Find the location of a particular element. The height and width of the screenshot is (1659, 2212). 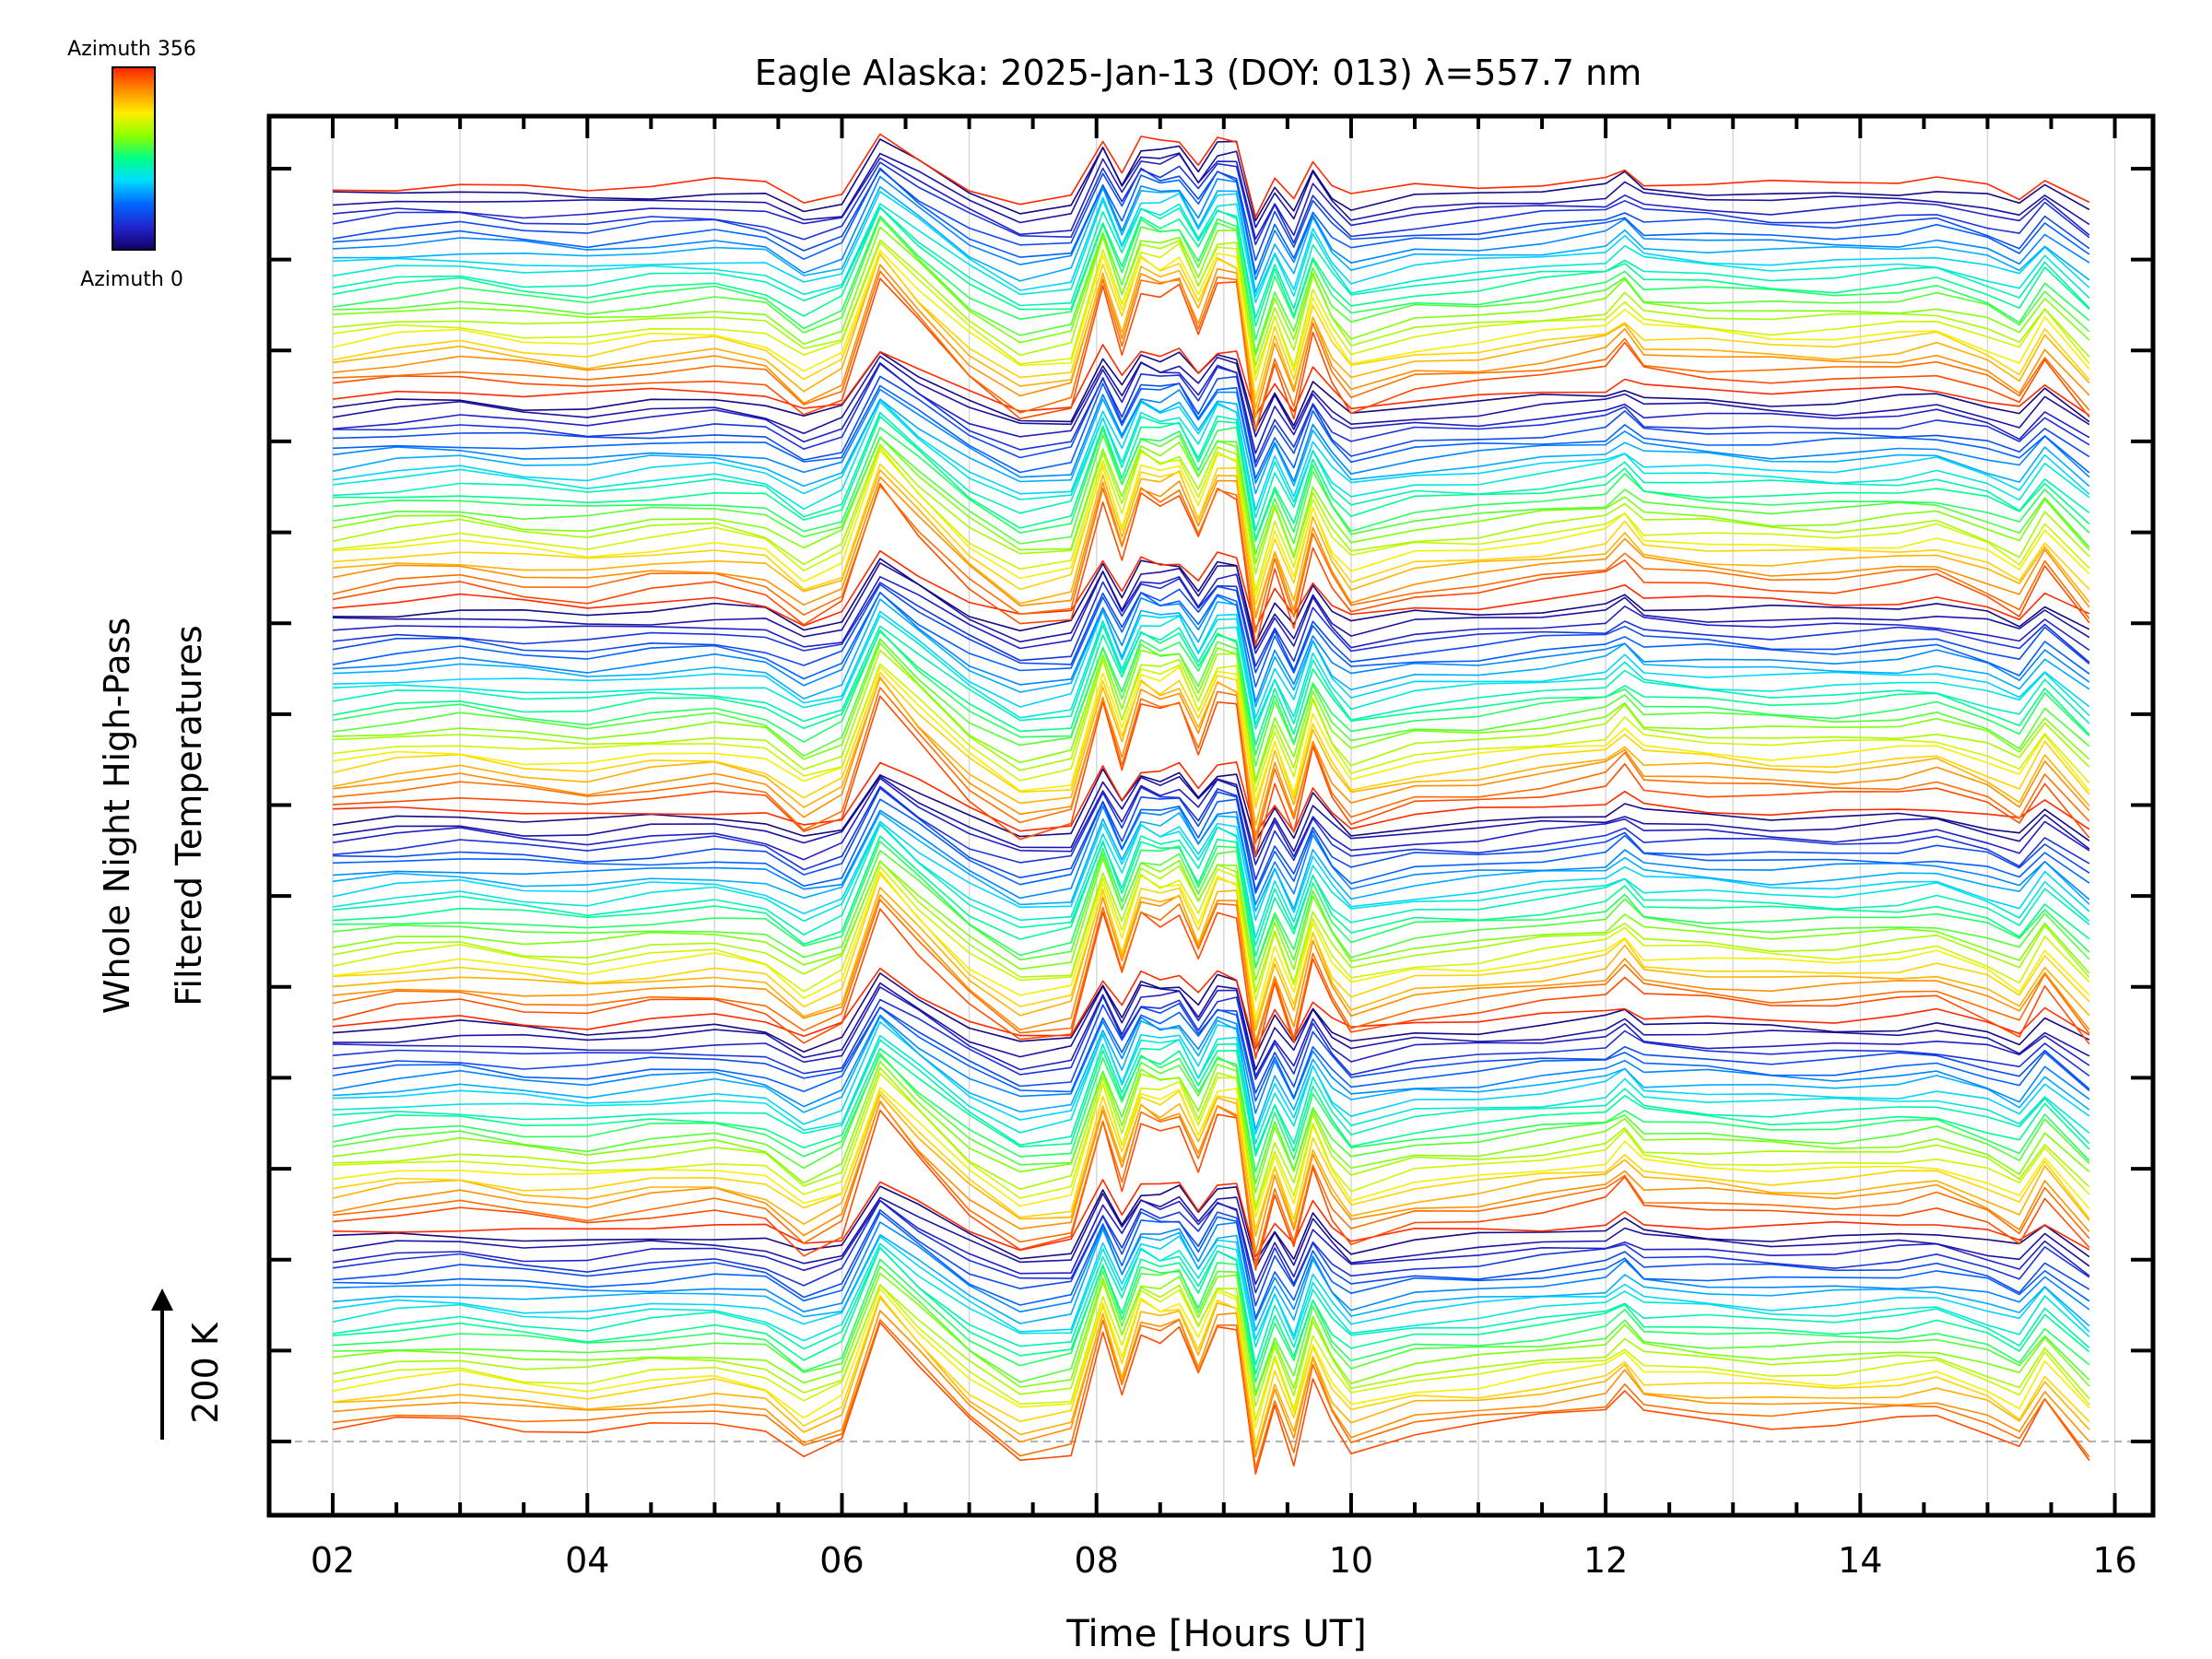

colorbar-top-label: Azimuth 356 is located at coordinates (131, 49).